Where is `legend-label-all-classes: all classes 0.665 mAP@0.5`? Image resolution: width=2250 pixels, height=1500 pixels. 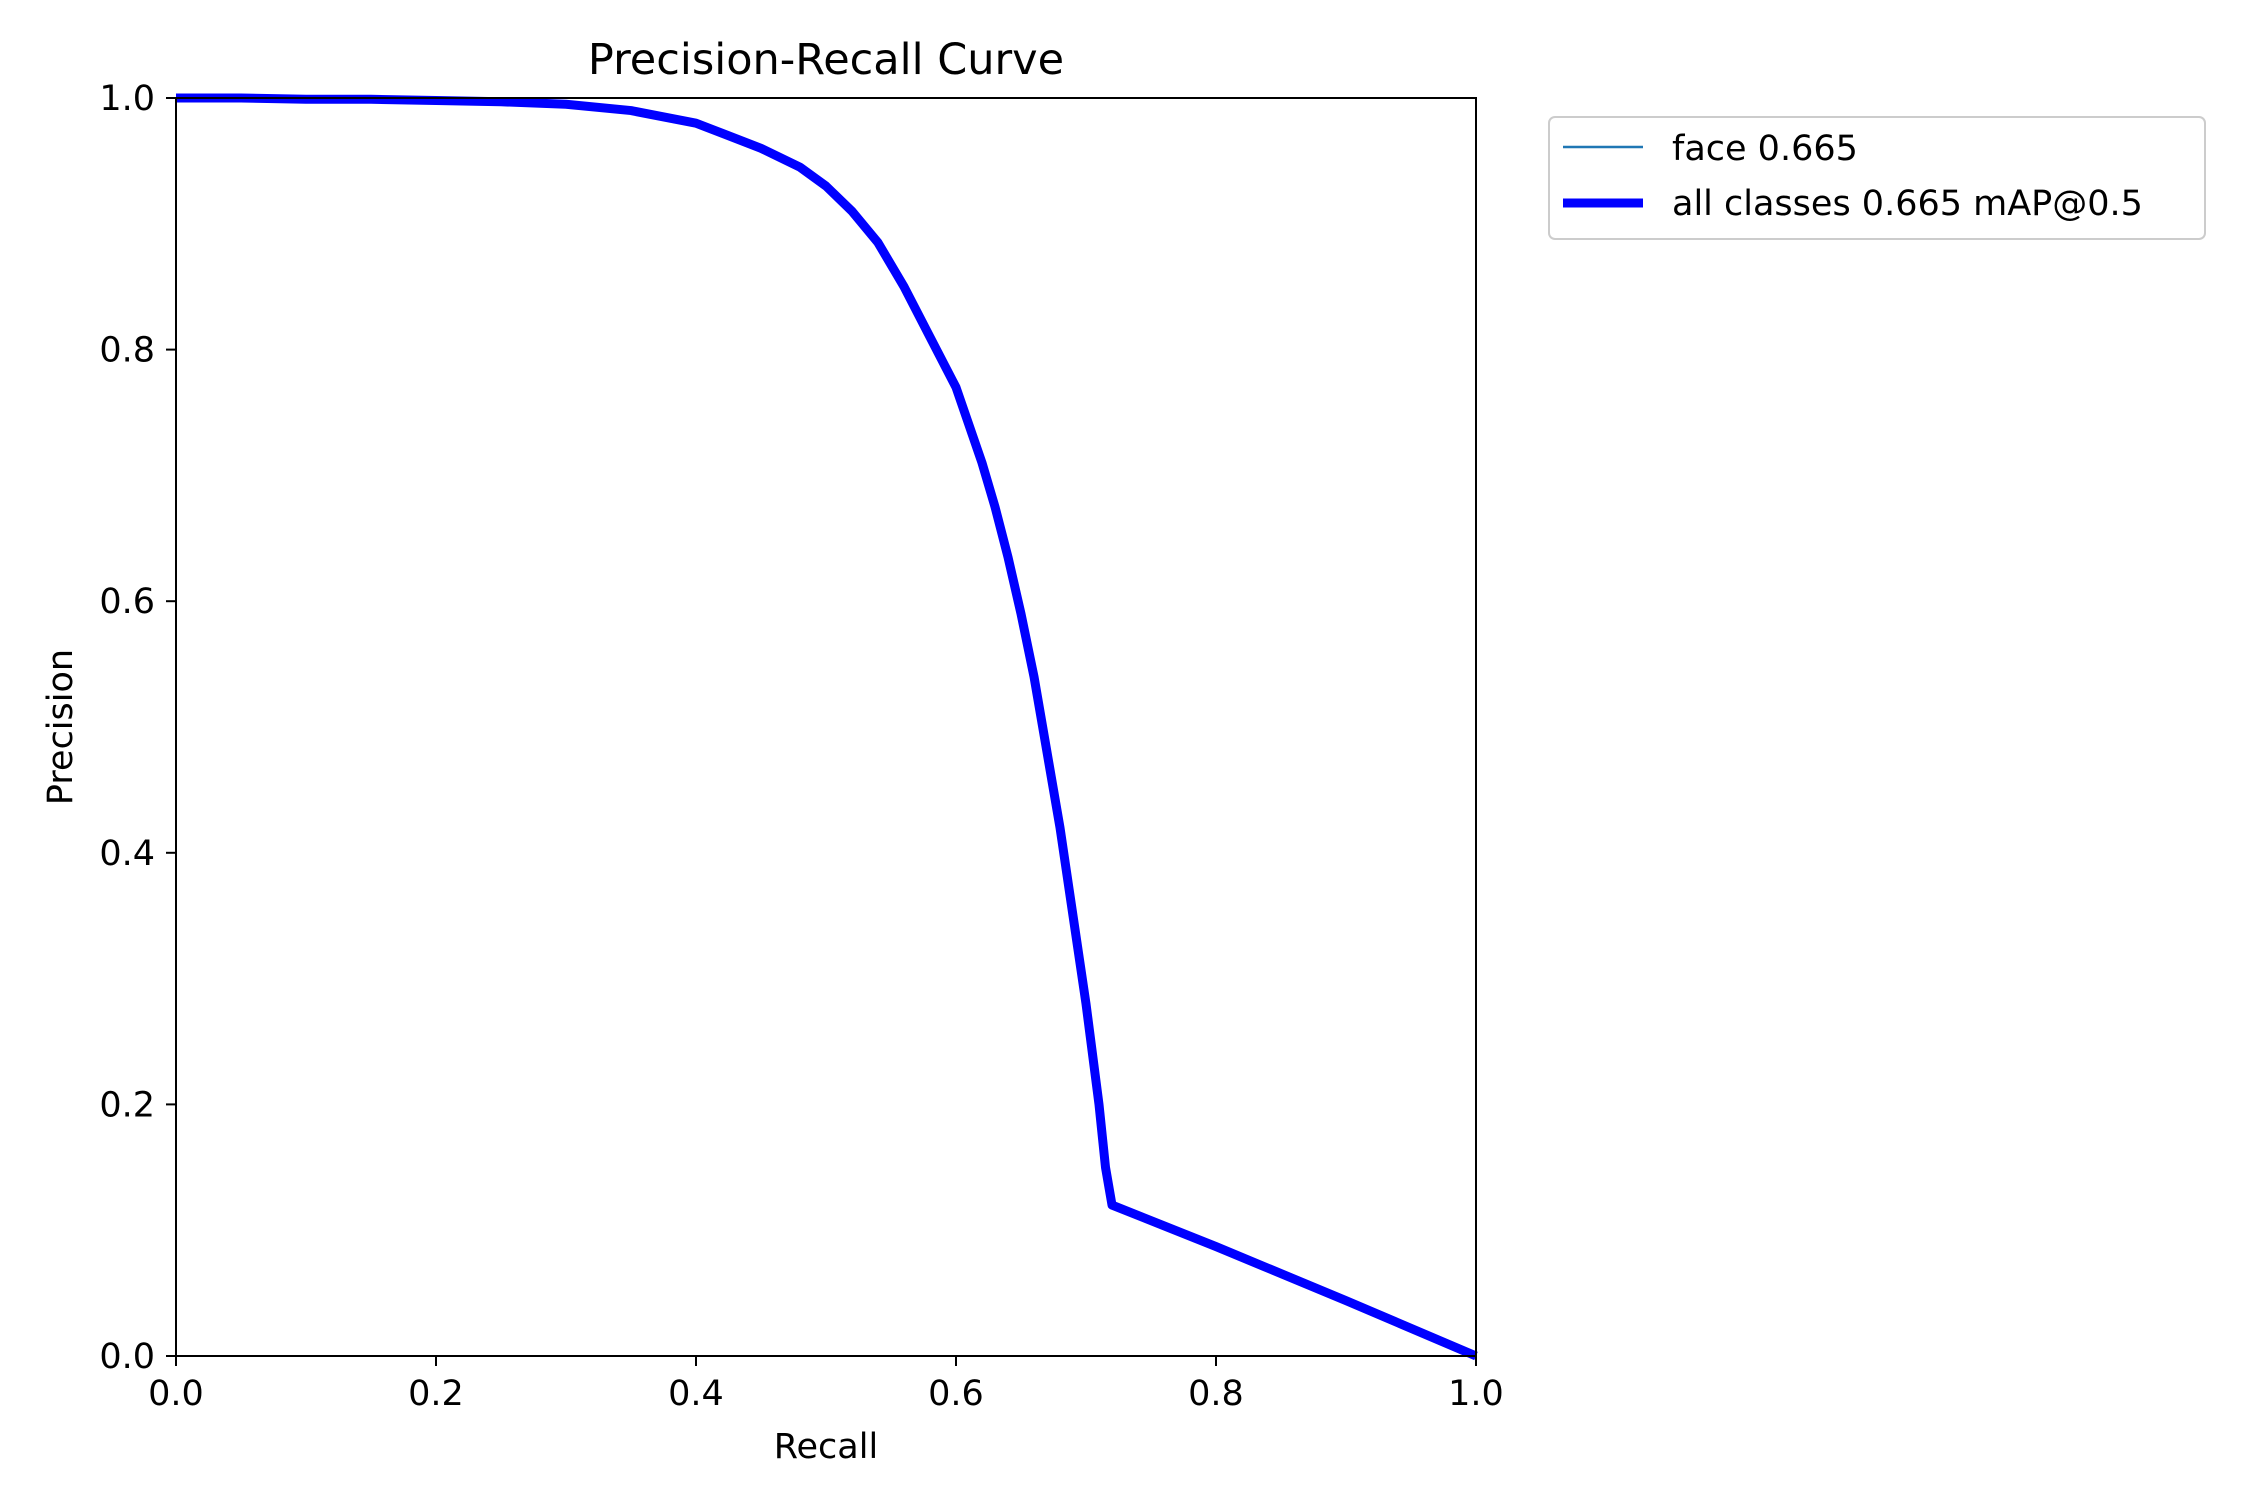 legend-label-all-classes: all classes 0.665 mAP@0.5 is located at coordinates (1907, 204).